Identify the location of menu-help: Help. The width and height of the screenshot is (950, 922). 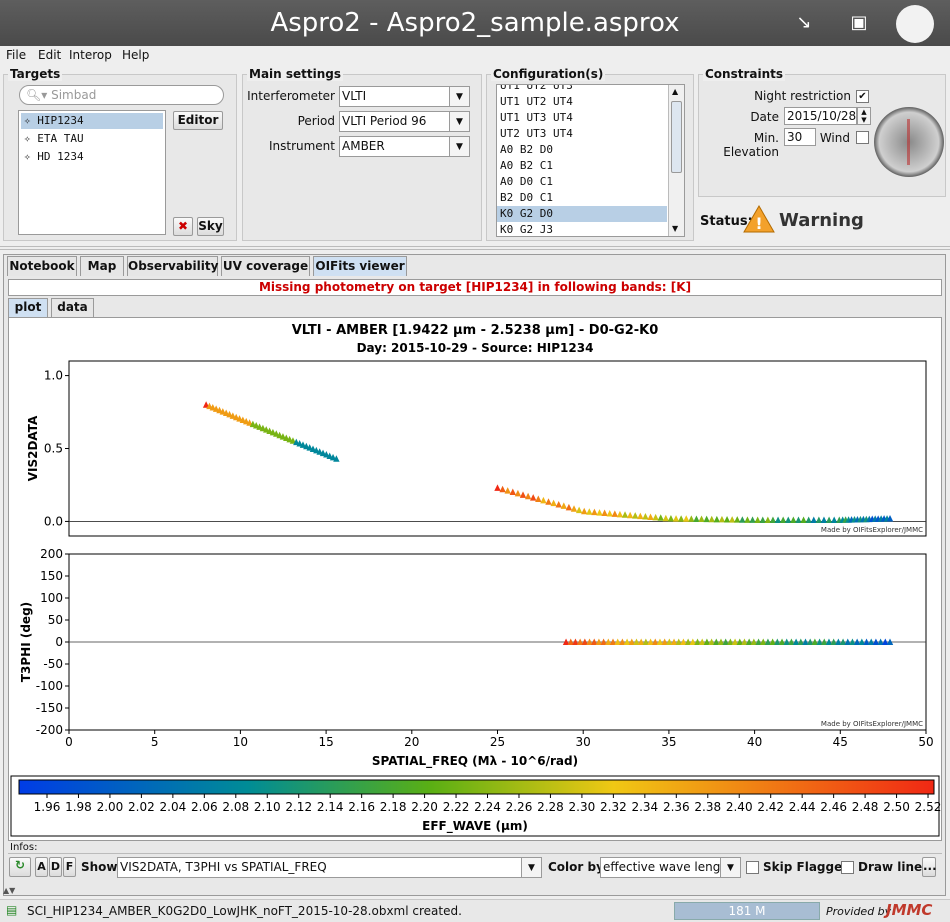
(136, 55).